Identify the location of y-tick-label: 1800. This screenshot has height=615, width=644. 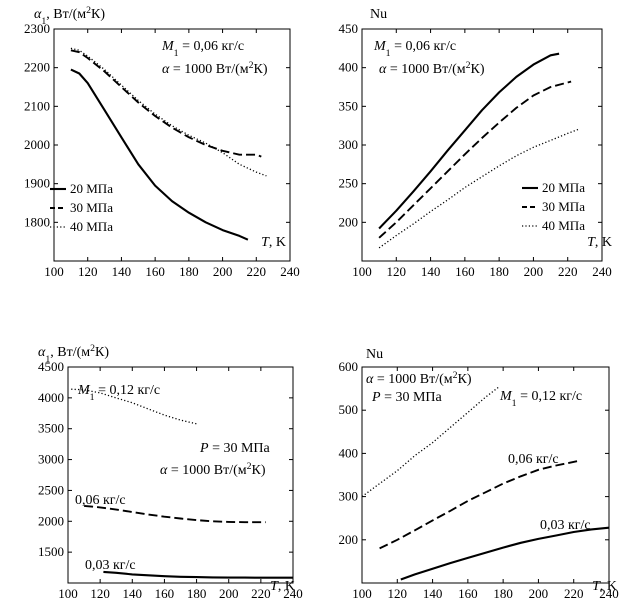
(37, 221).